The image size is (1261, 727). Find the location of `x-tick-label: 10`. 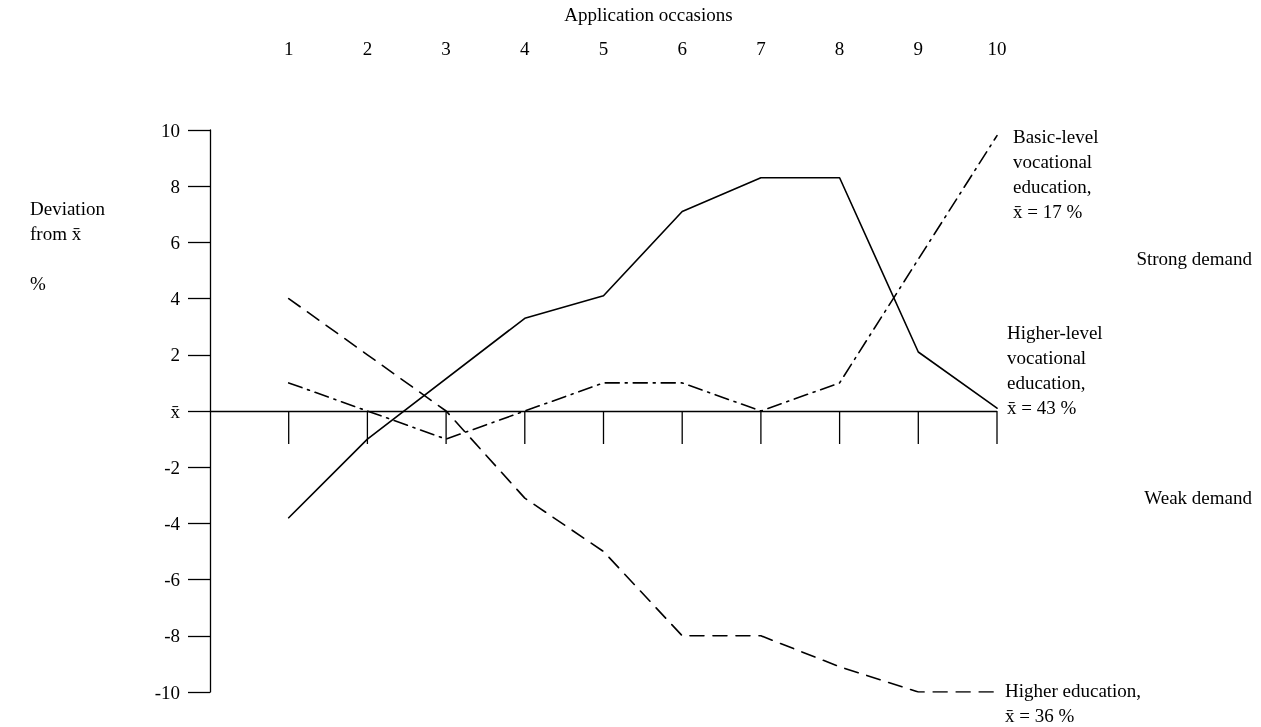

x-tick-label: 10 is located at coordinates (997, 48).